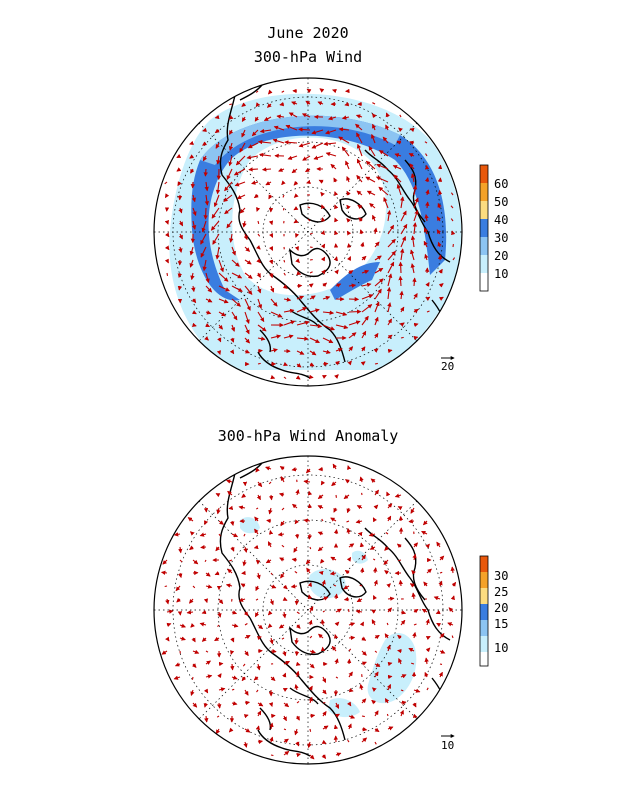 The width and height of the screenshot is (618, 800). What do you see at coordinates (308, 436) in the screenshot?
I see `bottom-title: 300-hPa Wind Anomaly` at bounding box center [308, 436].